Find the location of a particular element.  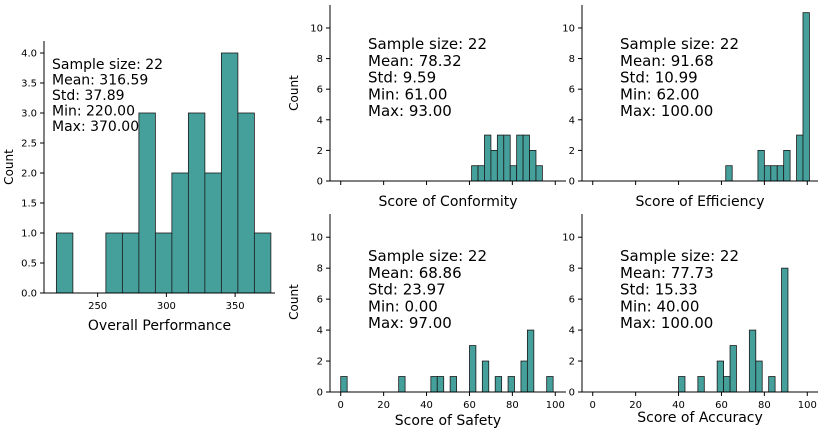

y-axis-label: Count is located at coordinates (294, 302).